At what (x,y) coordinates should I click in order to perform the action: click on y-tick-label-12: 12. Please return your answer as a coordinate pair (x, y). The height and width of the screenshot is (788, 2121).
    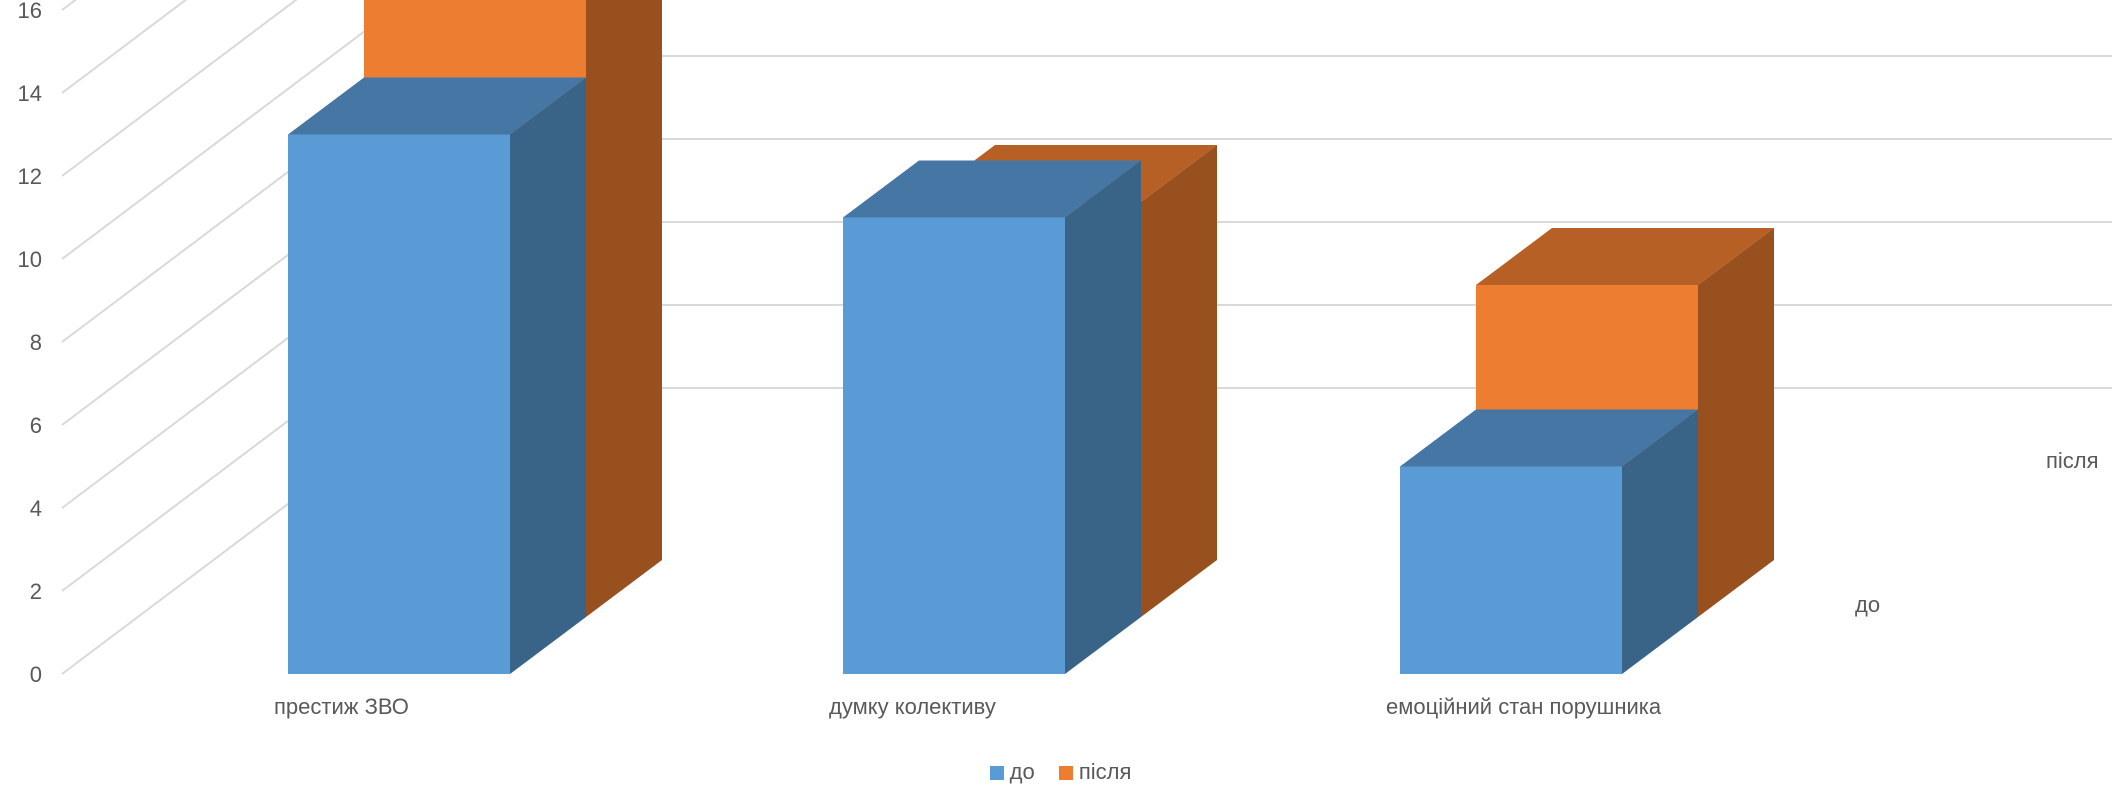
    Looking at the image, I should click on (30, 176).